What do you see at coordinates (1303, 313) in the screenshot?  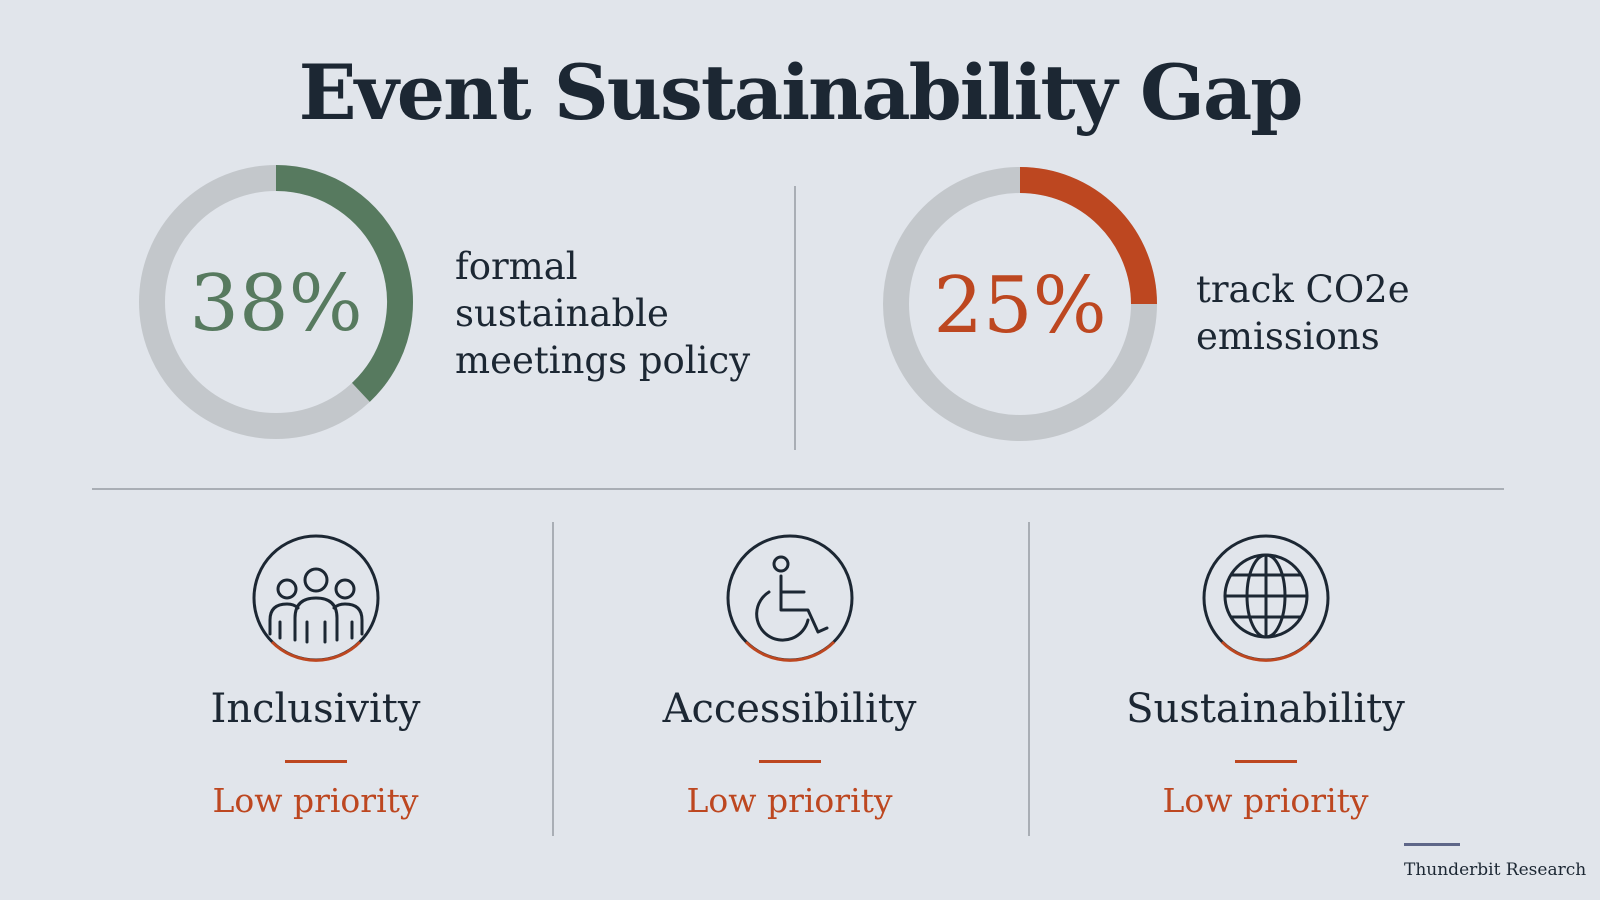 I see `stat-label-co2e: track CO2e emissions` at bounding box center [1303, 313].